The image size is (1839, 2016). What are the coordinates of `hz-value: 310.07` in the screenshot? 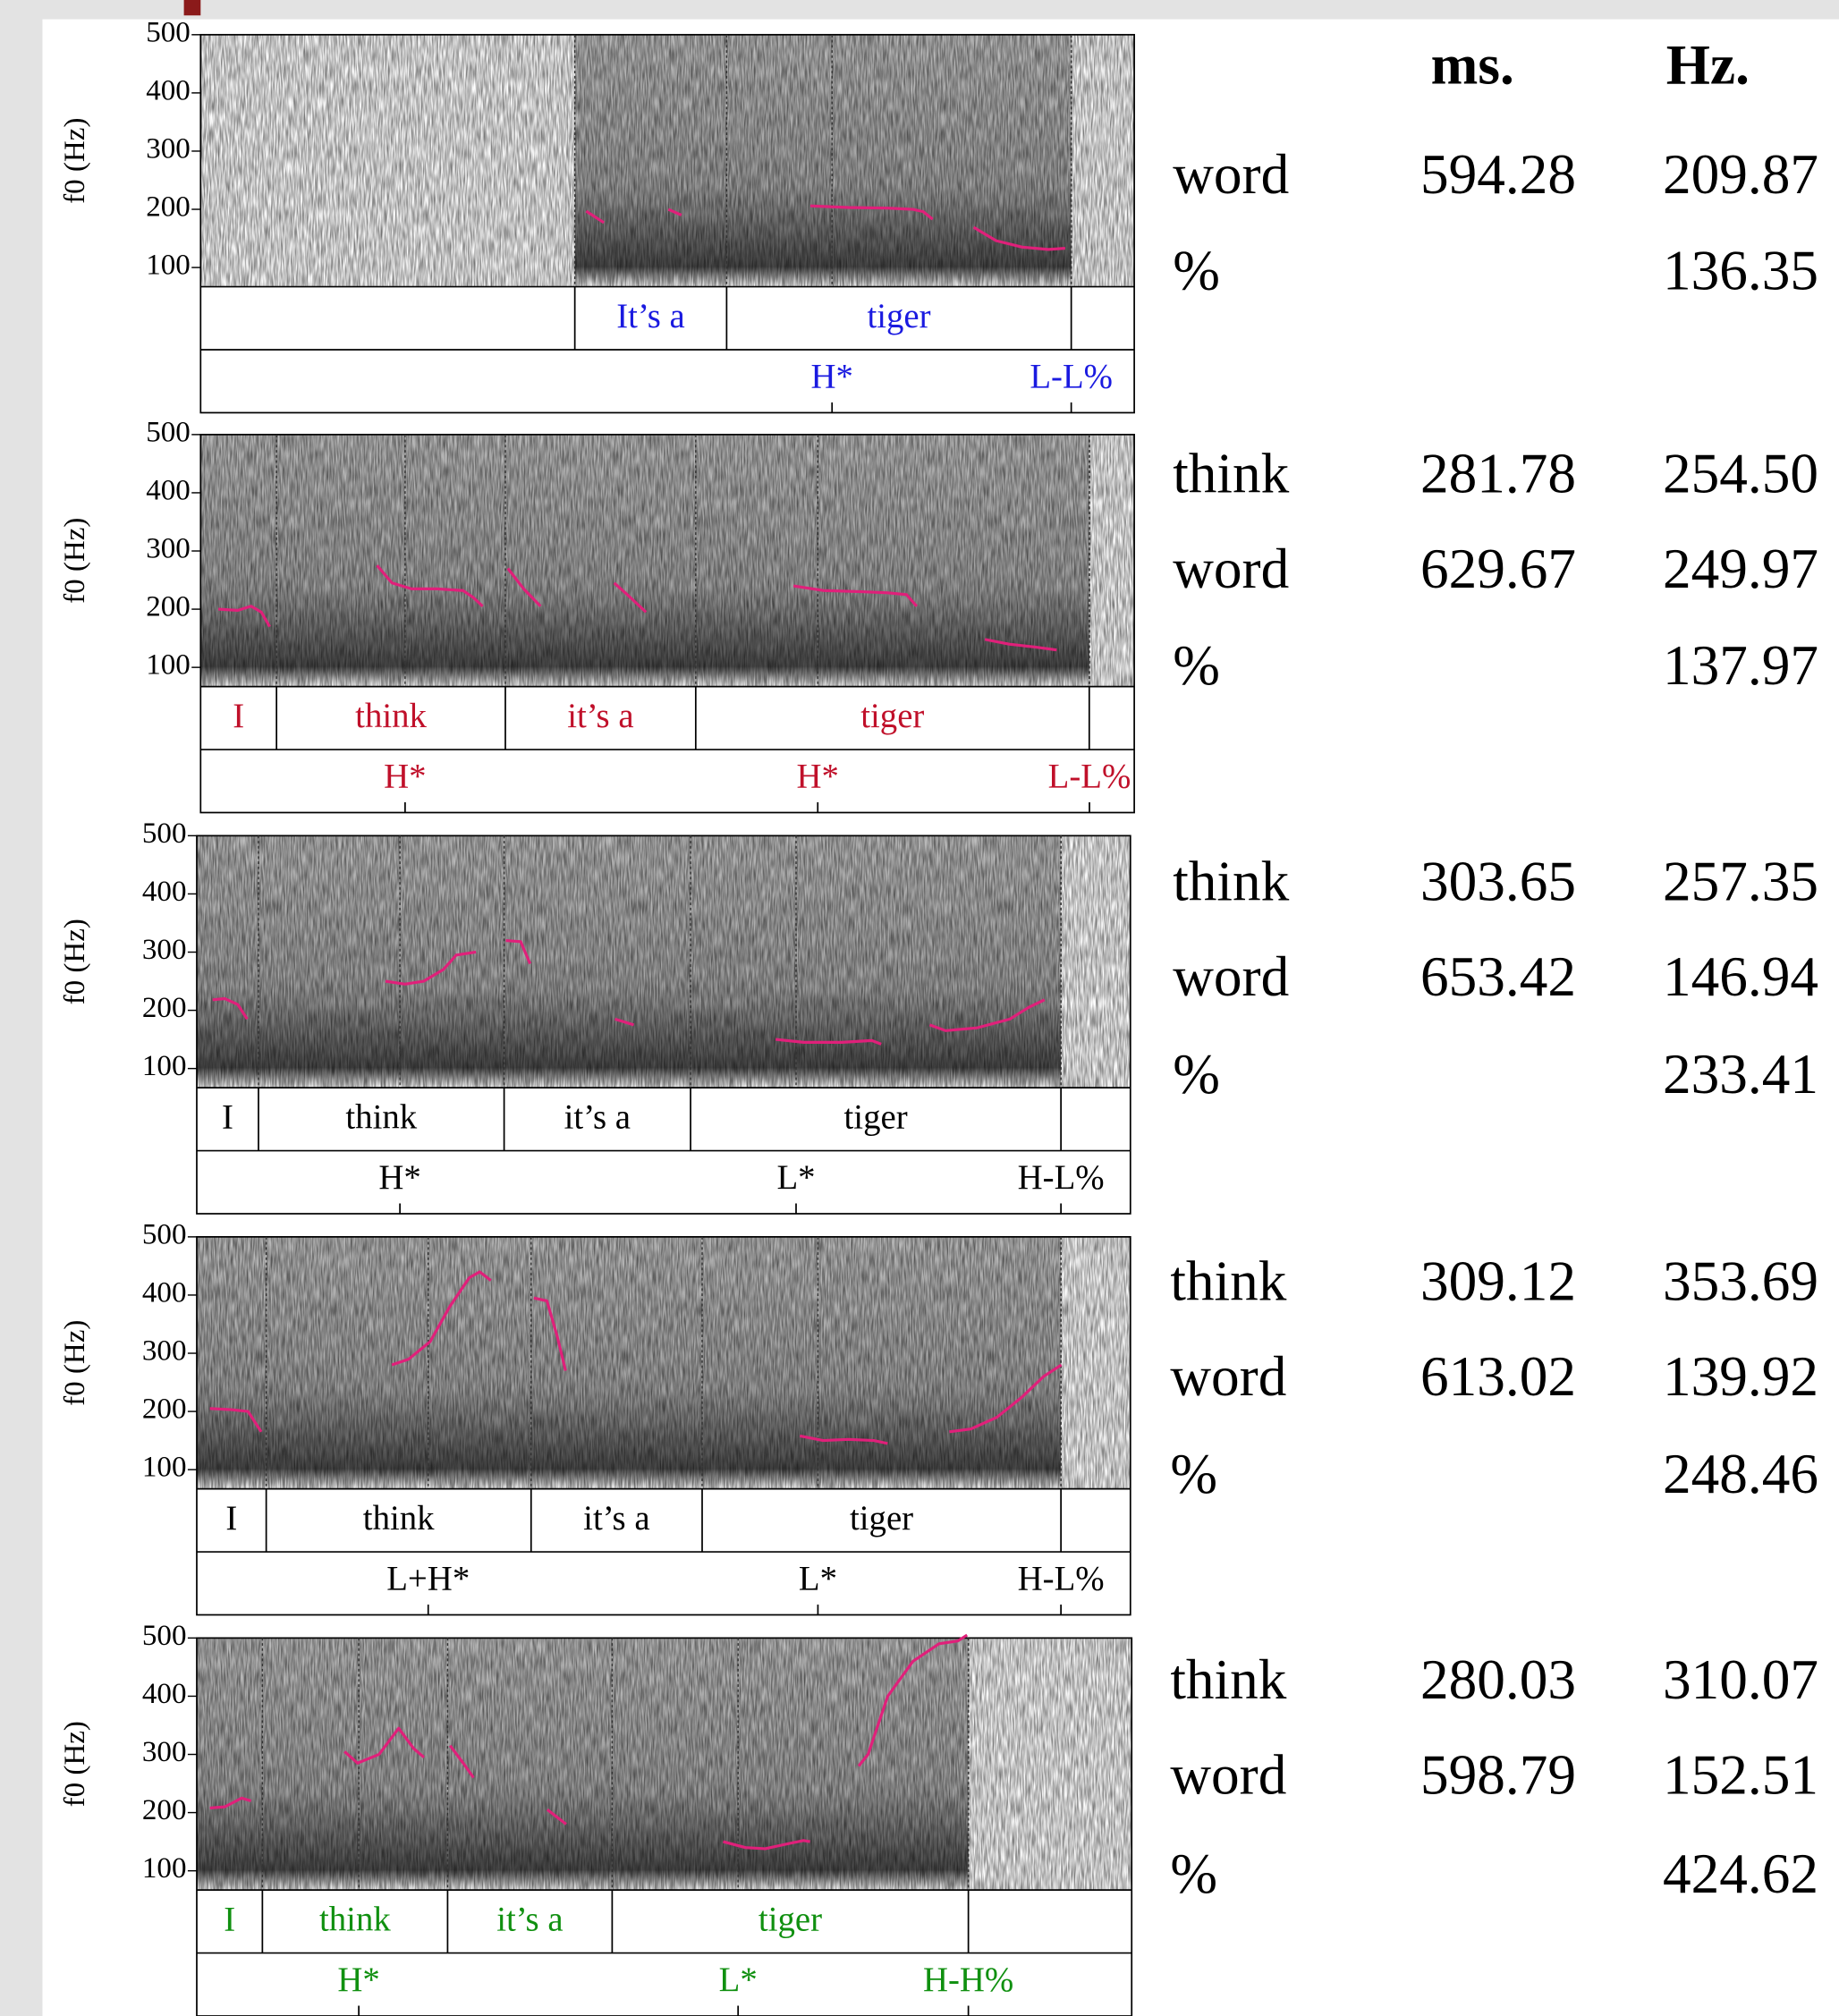 It's located at (1741, 1680).